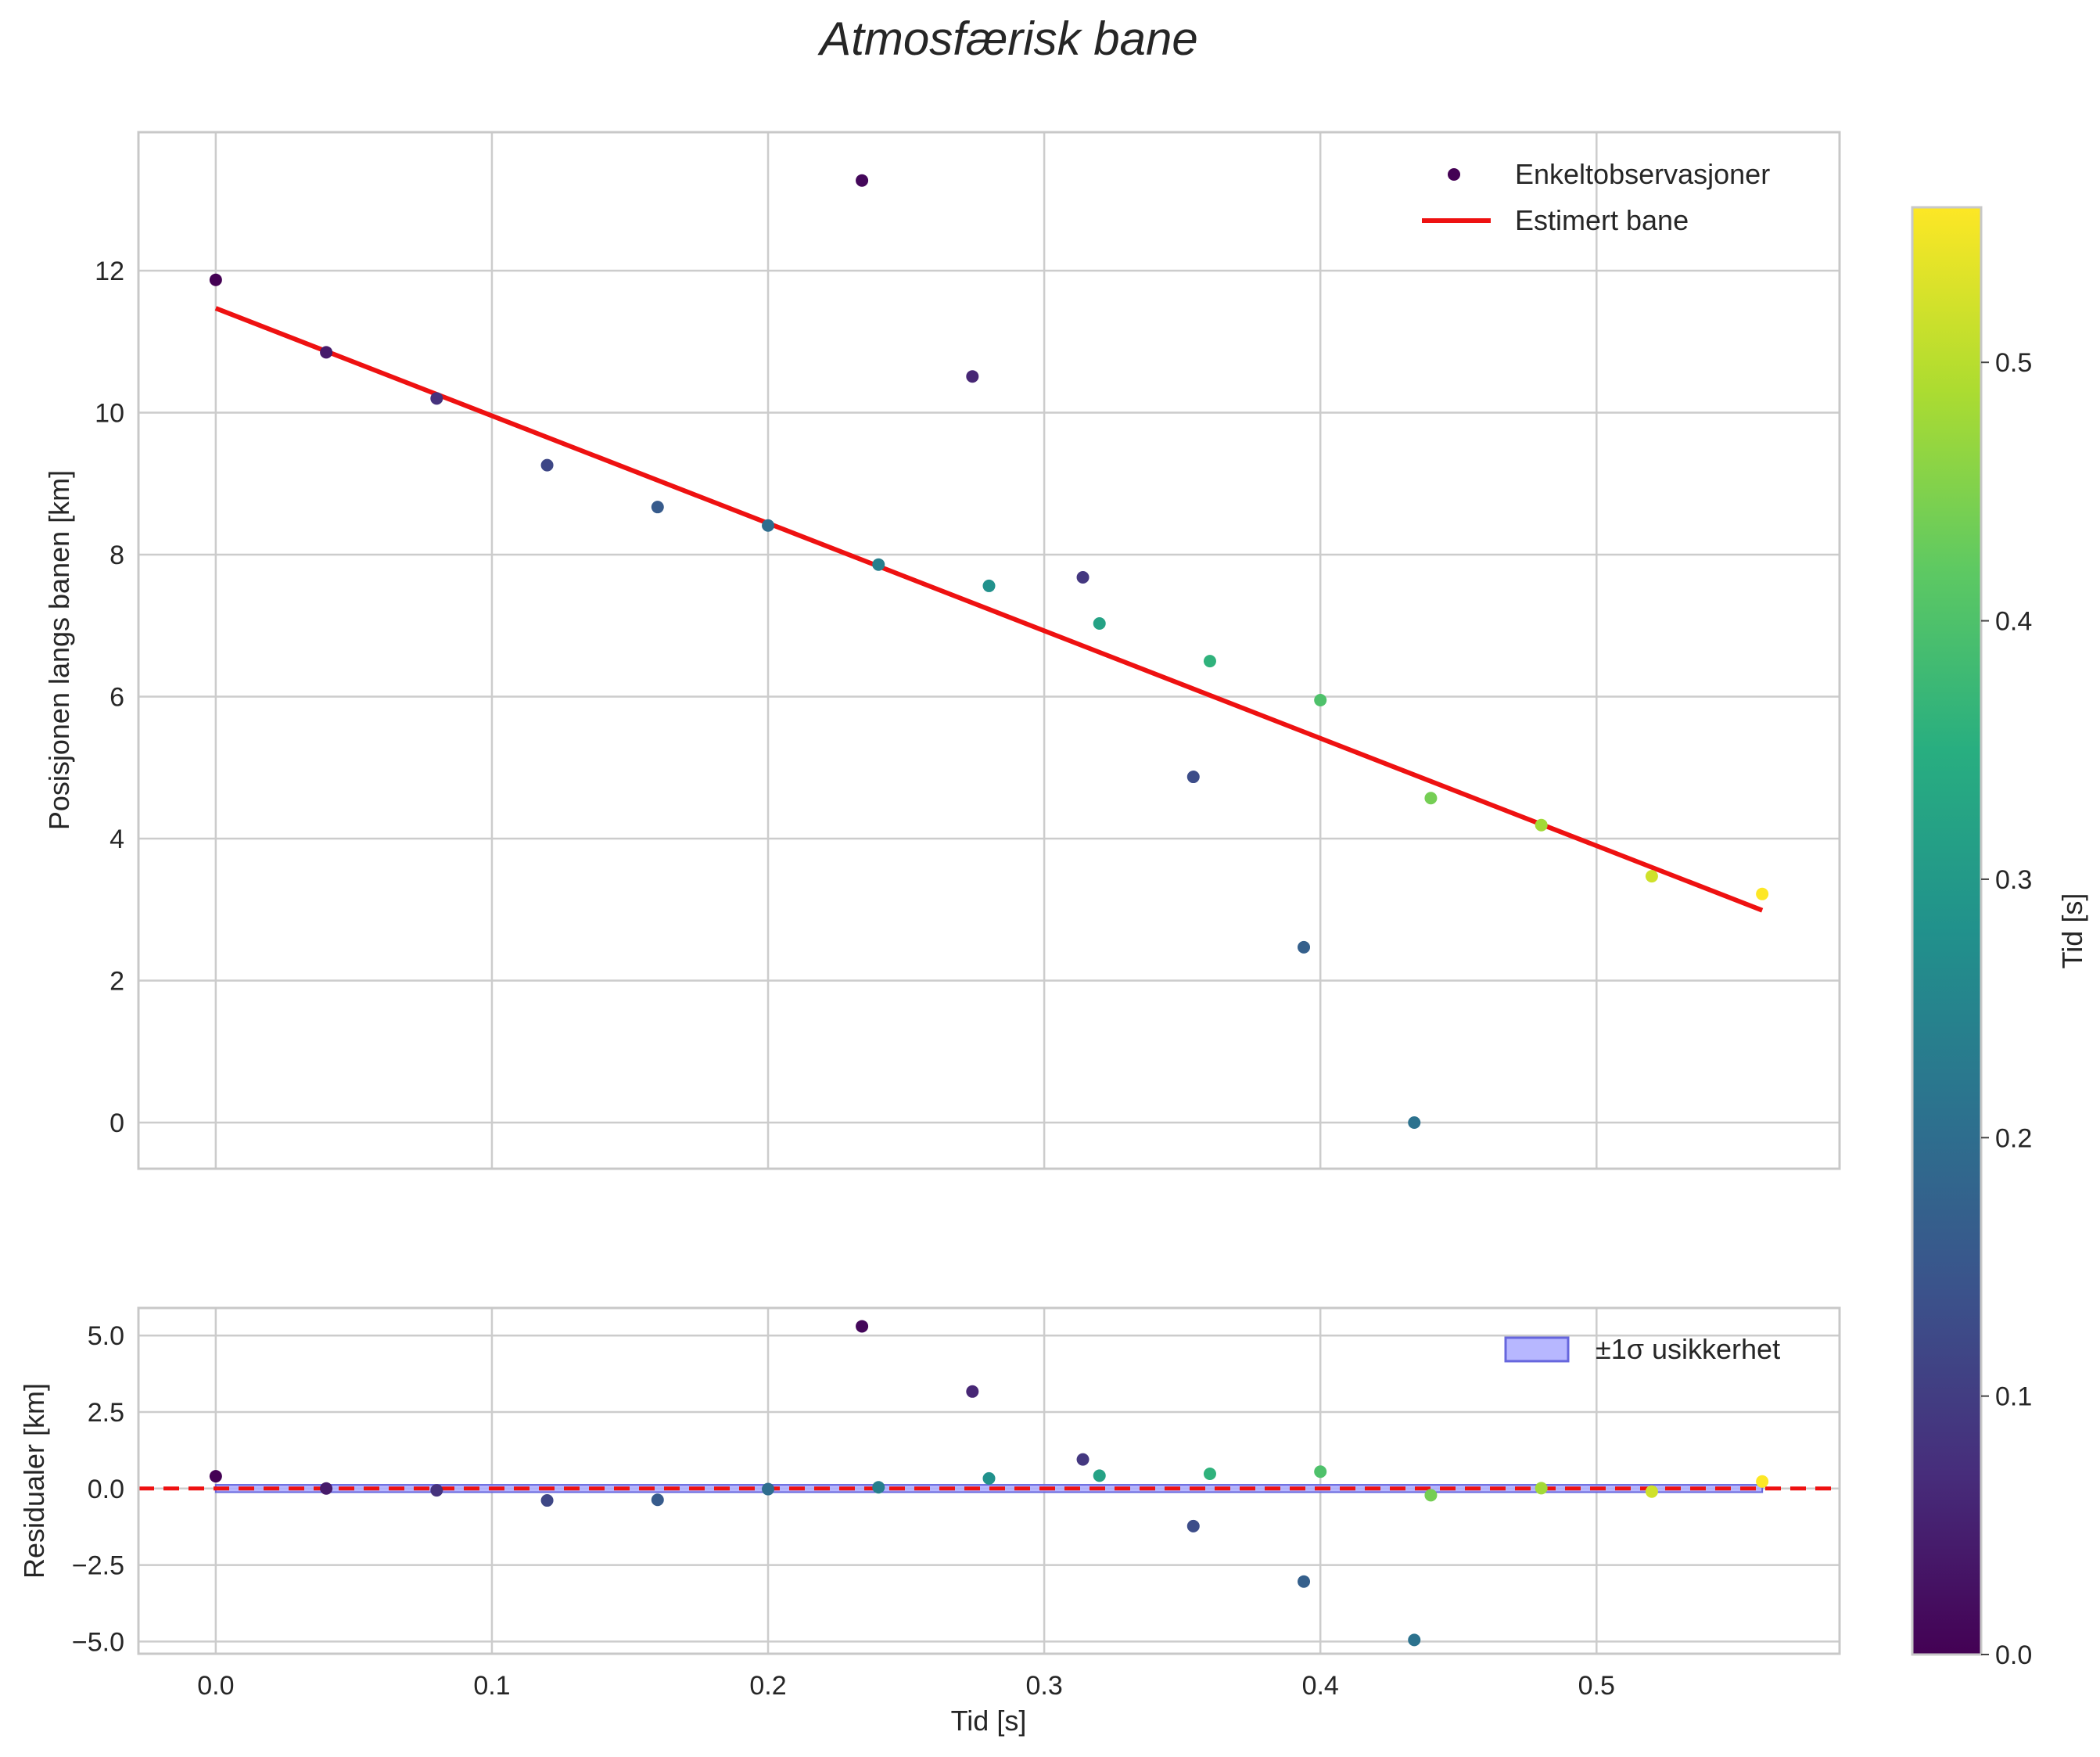 This screenshot has height=1757, width=2100. What do you see at coordinates (2013, 1138) in the screenshot?
I see `colorbar-tick-label: 0.2` at bounding box center [2013, 1138].